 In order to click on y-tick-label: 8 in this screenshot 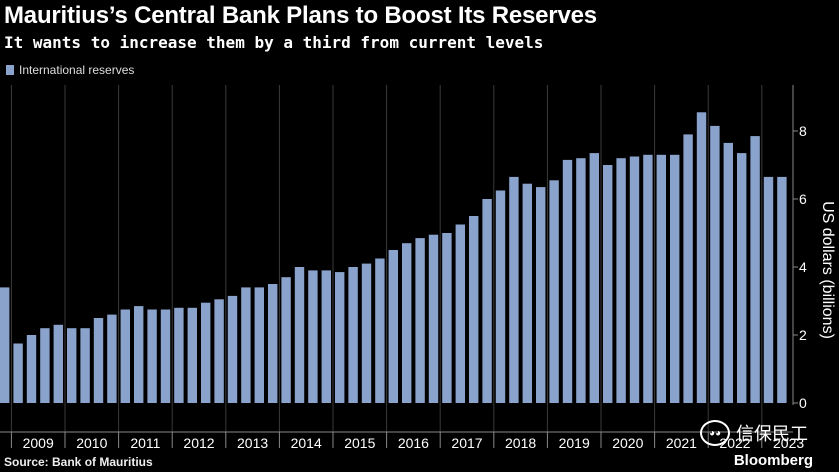, I will do `click(803, 131)`.